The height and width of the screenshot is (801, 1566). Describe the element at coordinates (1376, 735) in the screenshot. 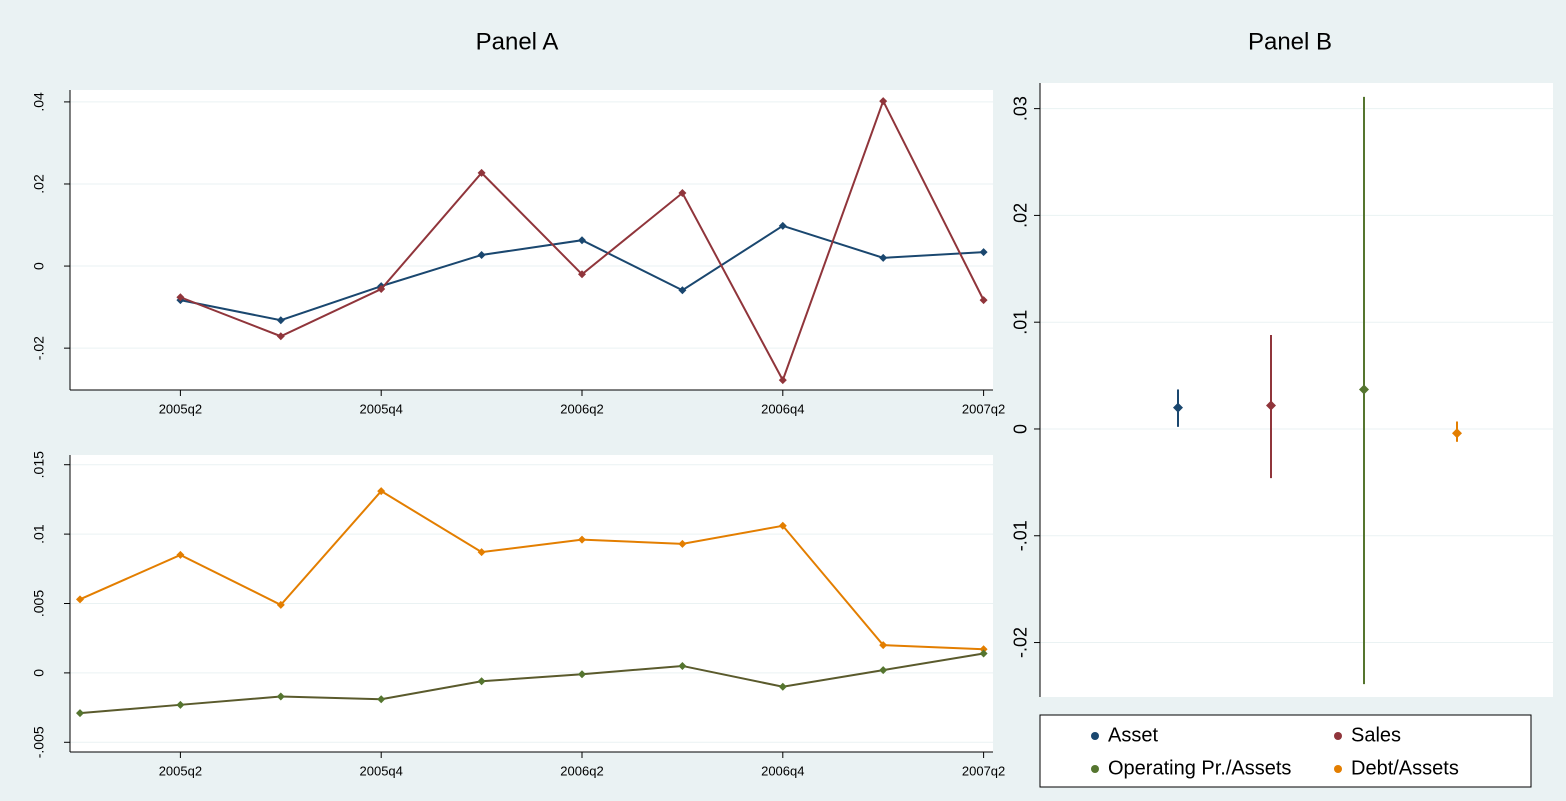

I see `legend-label: Sales` at that location.